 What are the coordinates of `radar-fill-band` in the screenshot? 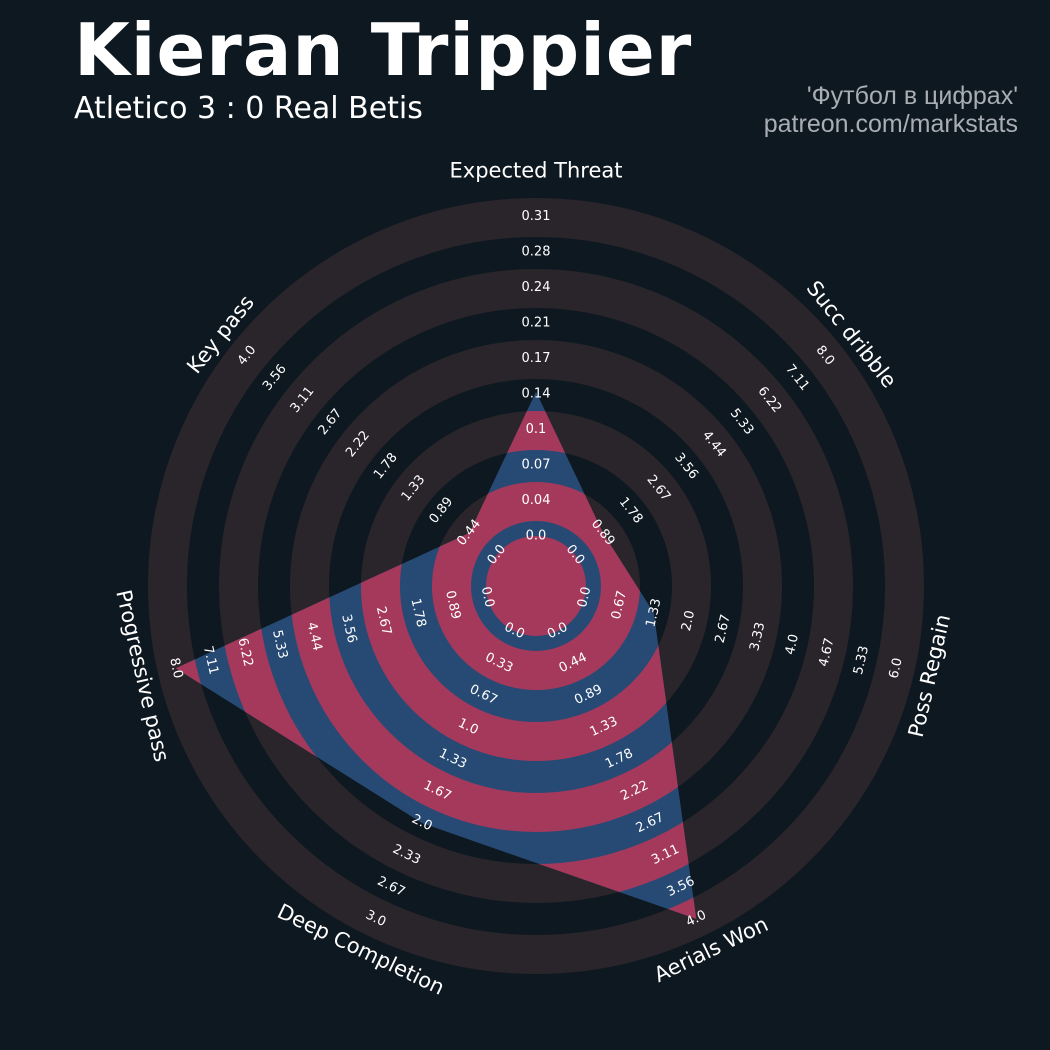 It's located at (536, 586).